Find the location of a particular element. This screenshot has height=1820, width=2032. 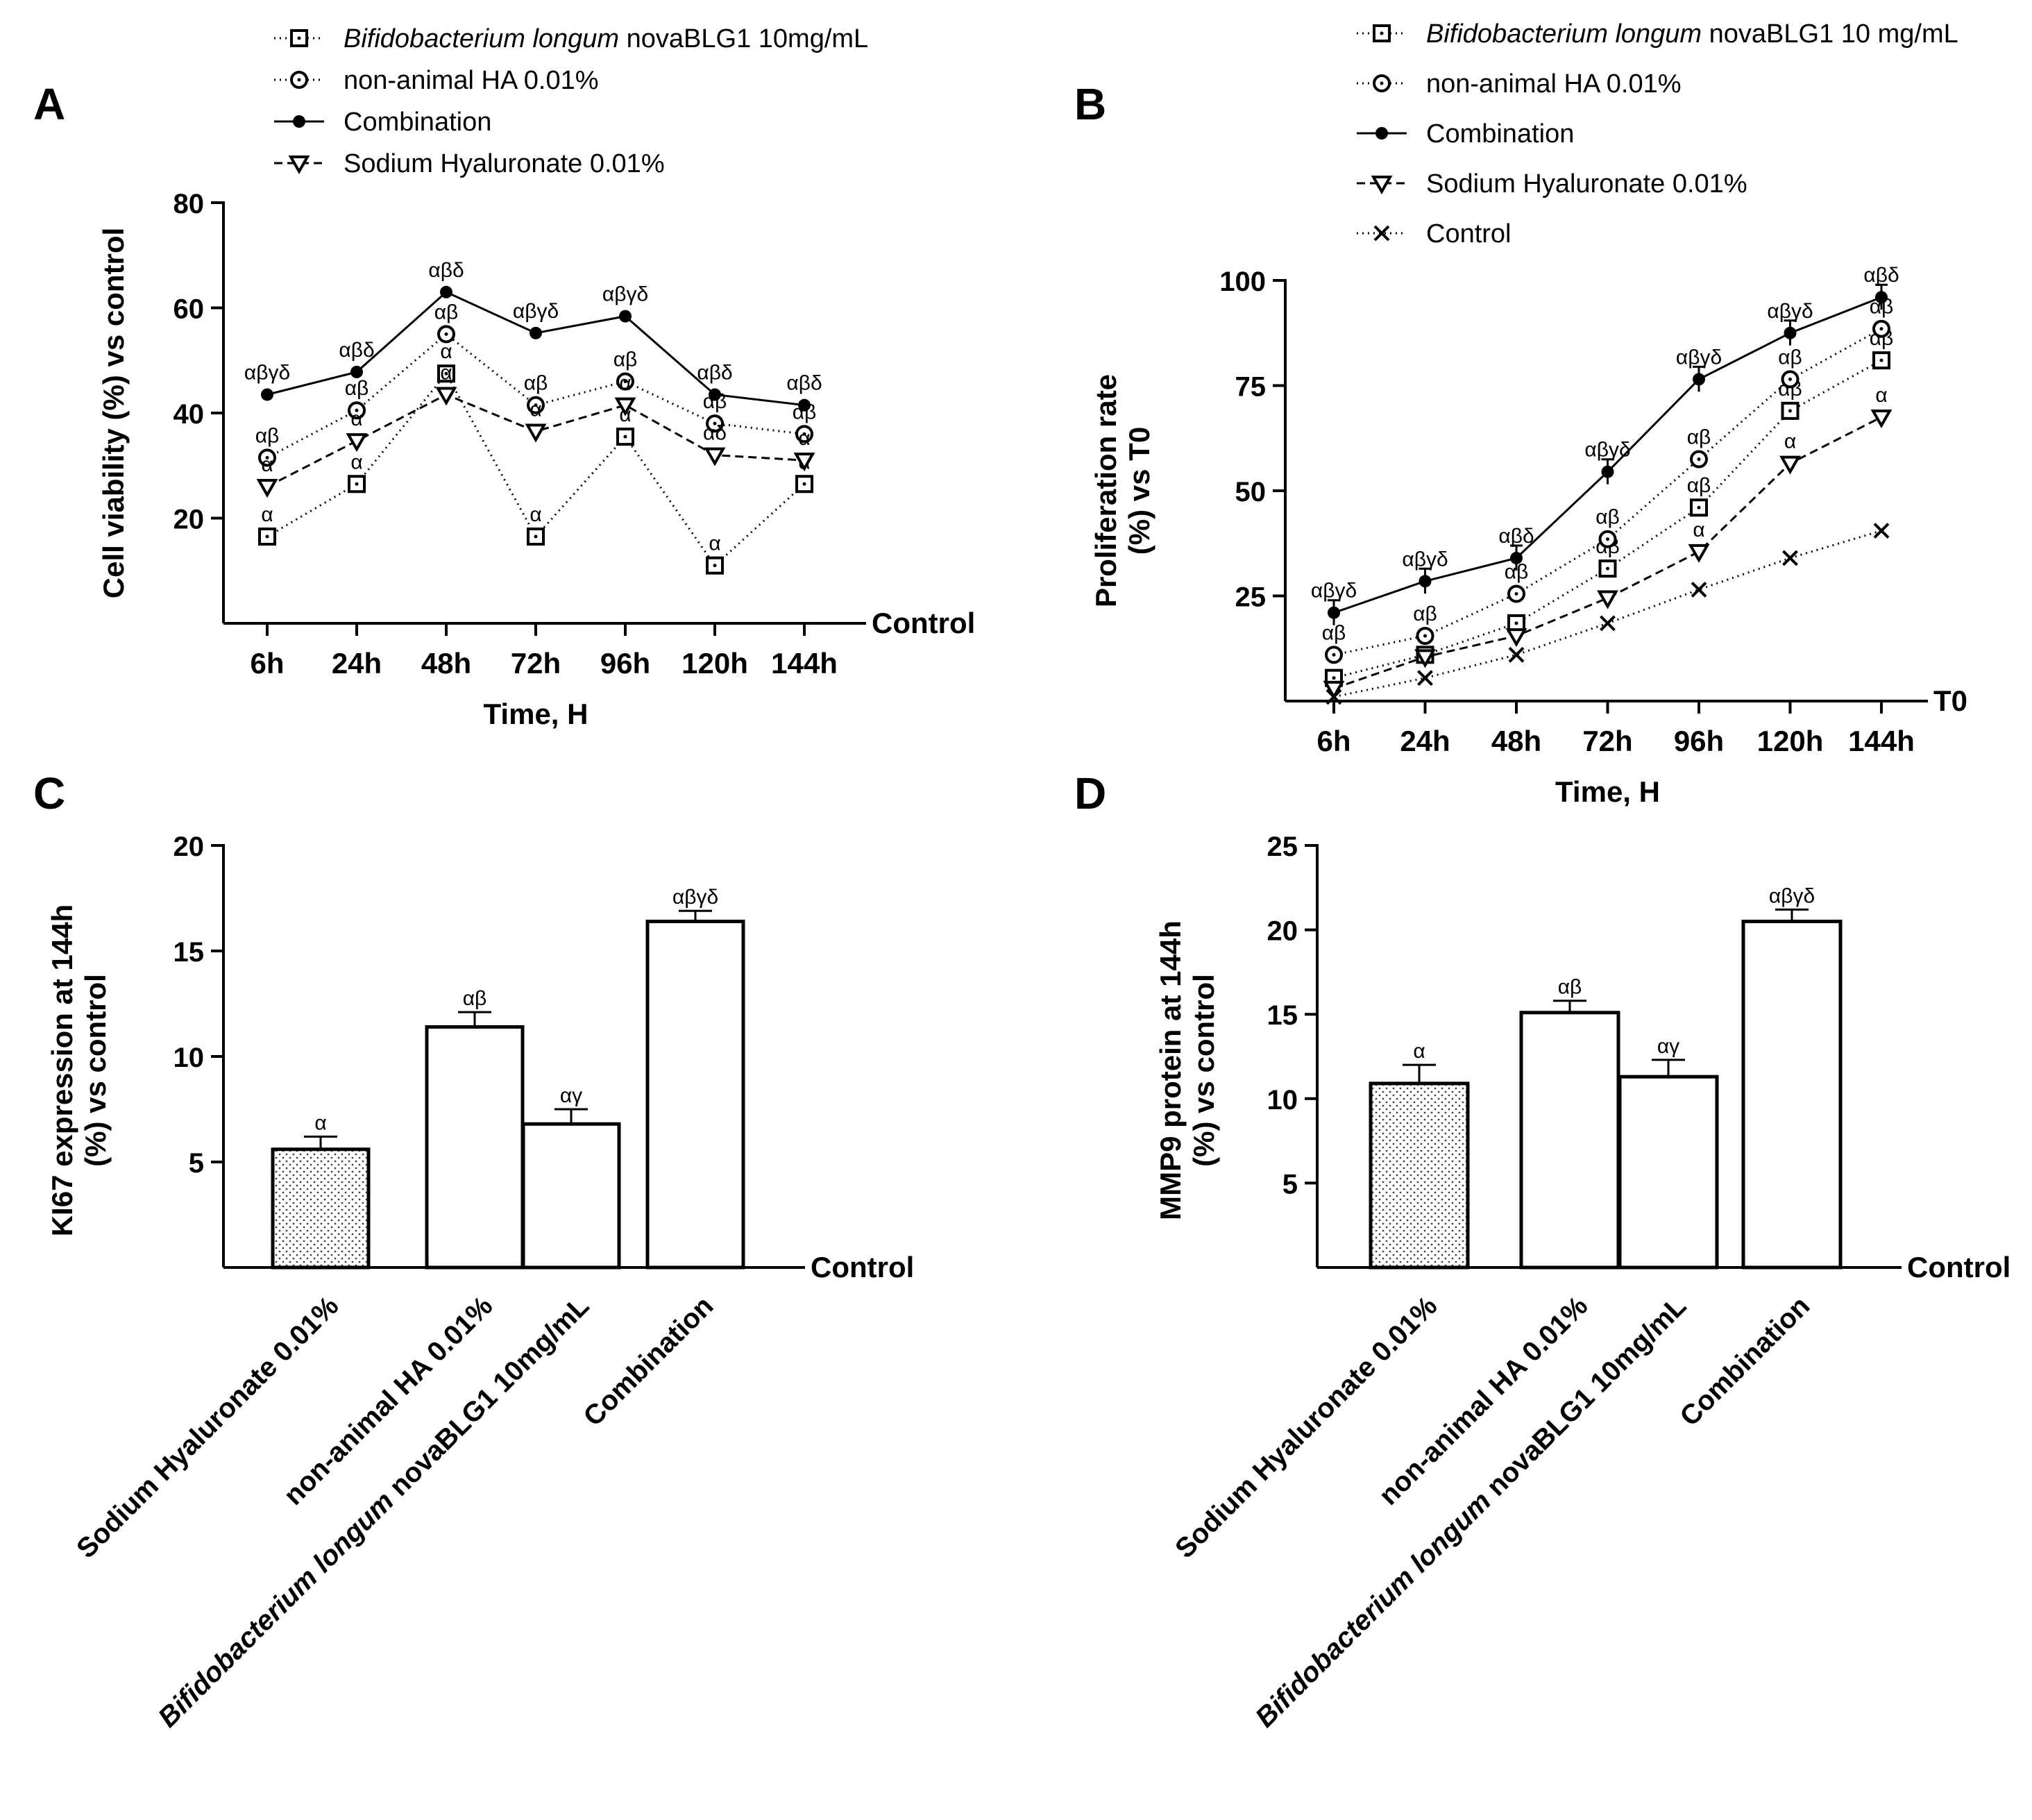

panel-letter: A is located at coordinates (49, 104).